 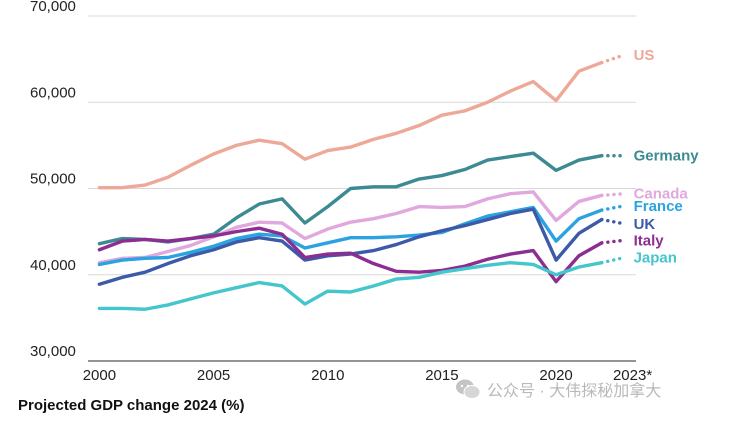 I want to click on series-line-italy, so click(x=350, y=255).